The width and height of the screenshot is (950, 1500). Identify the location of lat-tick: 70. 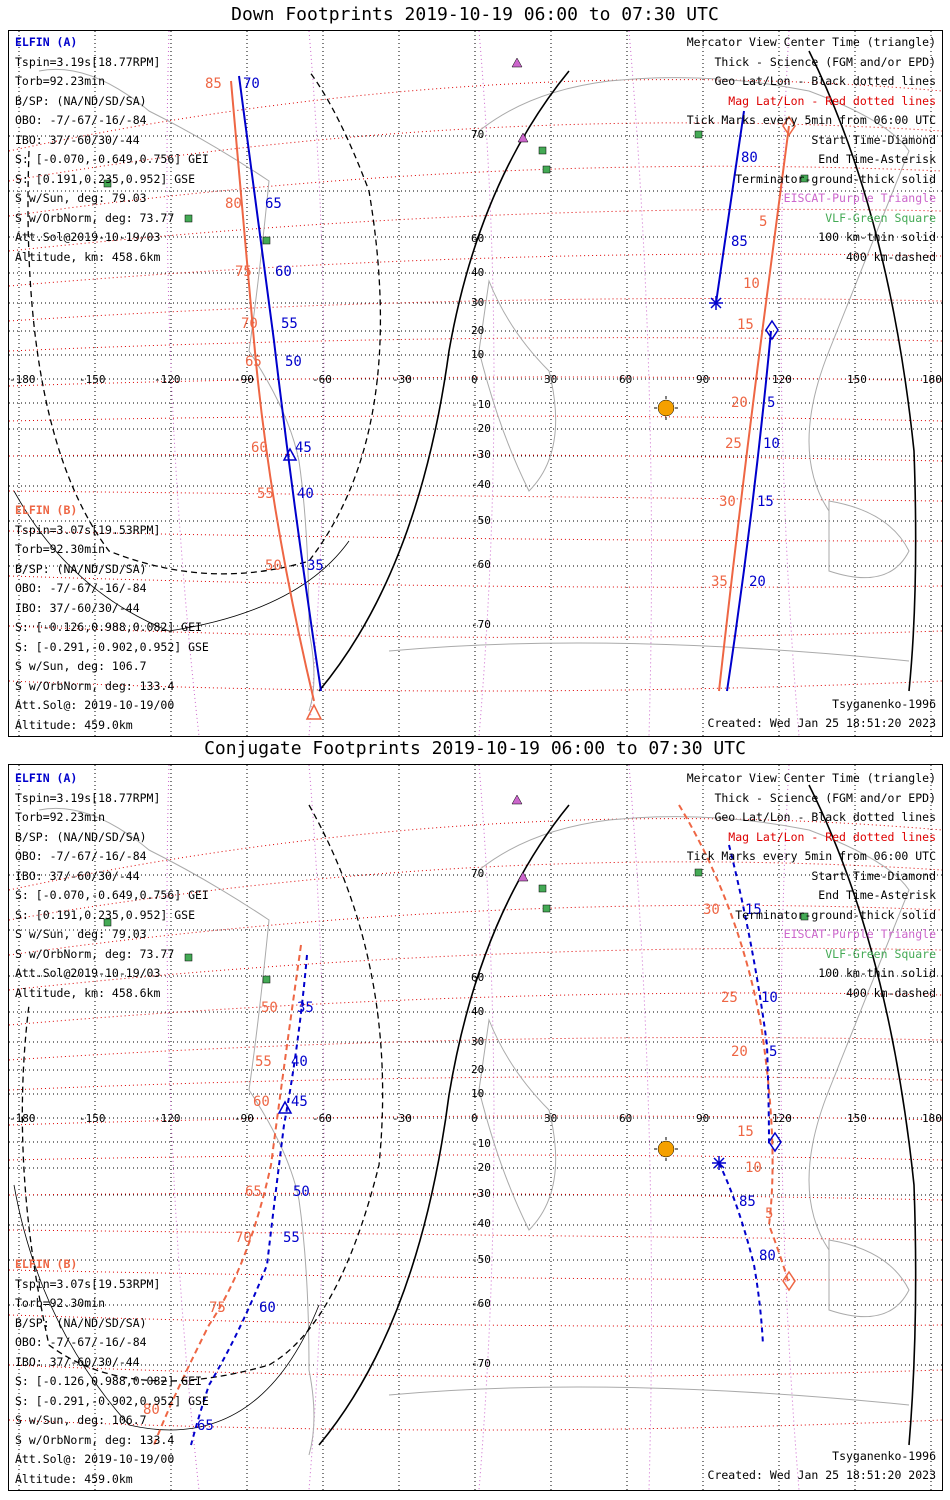
(478, 873).